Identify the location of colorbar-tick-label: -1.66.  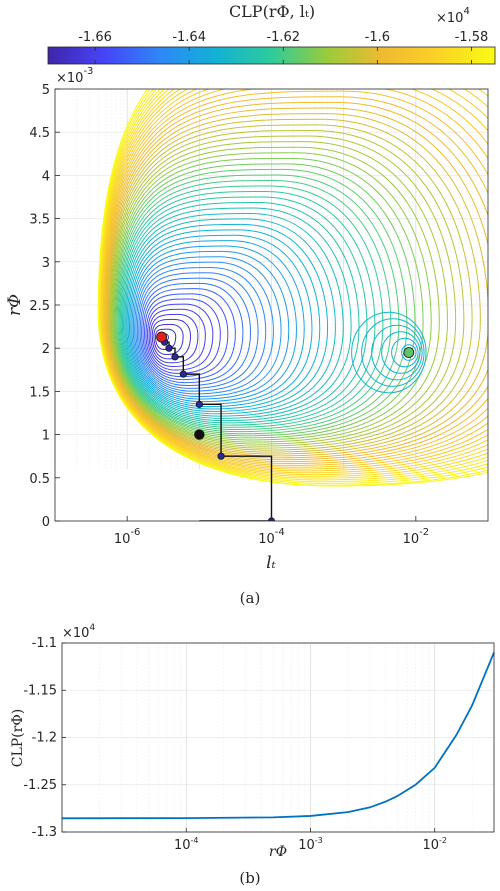
(95, 37).